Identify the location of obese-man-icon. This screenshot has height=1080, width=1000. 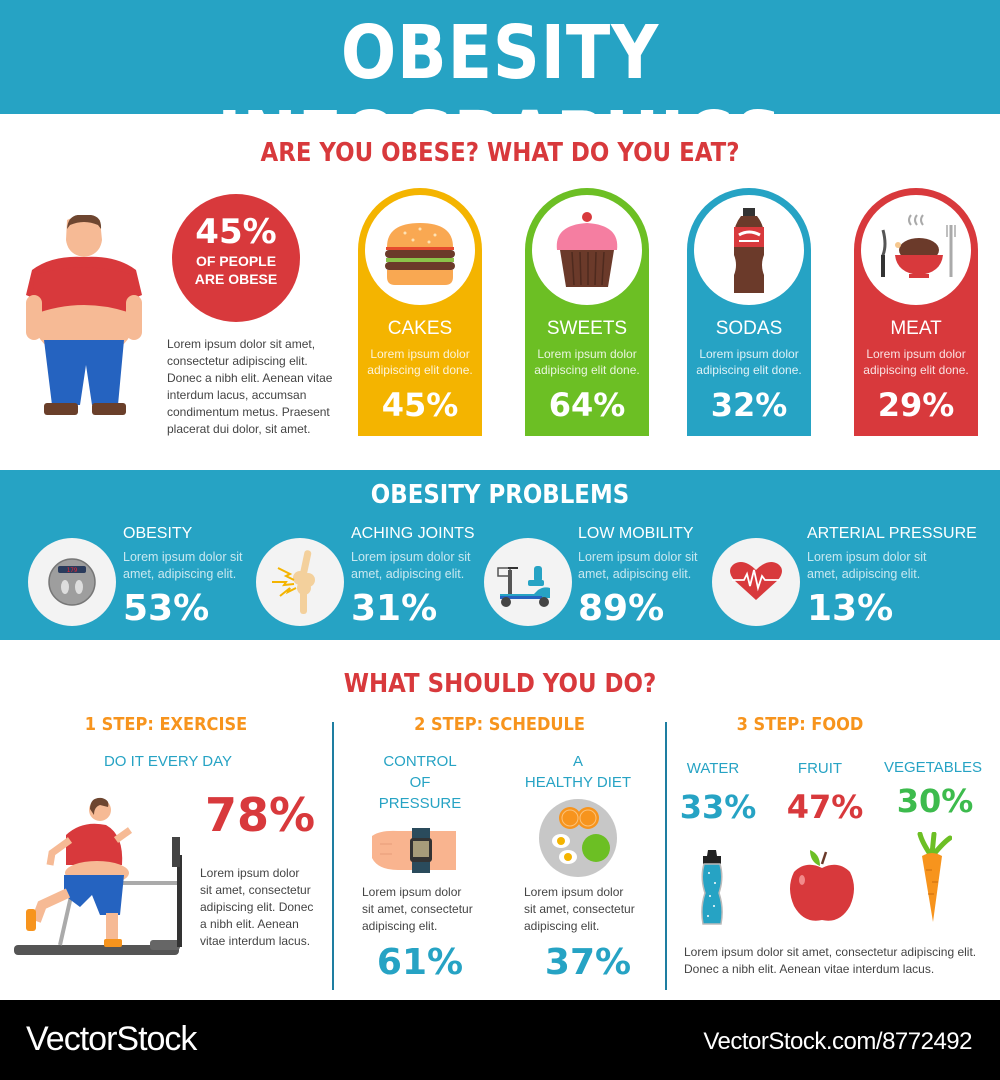
(84, 315).